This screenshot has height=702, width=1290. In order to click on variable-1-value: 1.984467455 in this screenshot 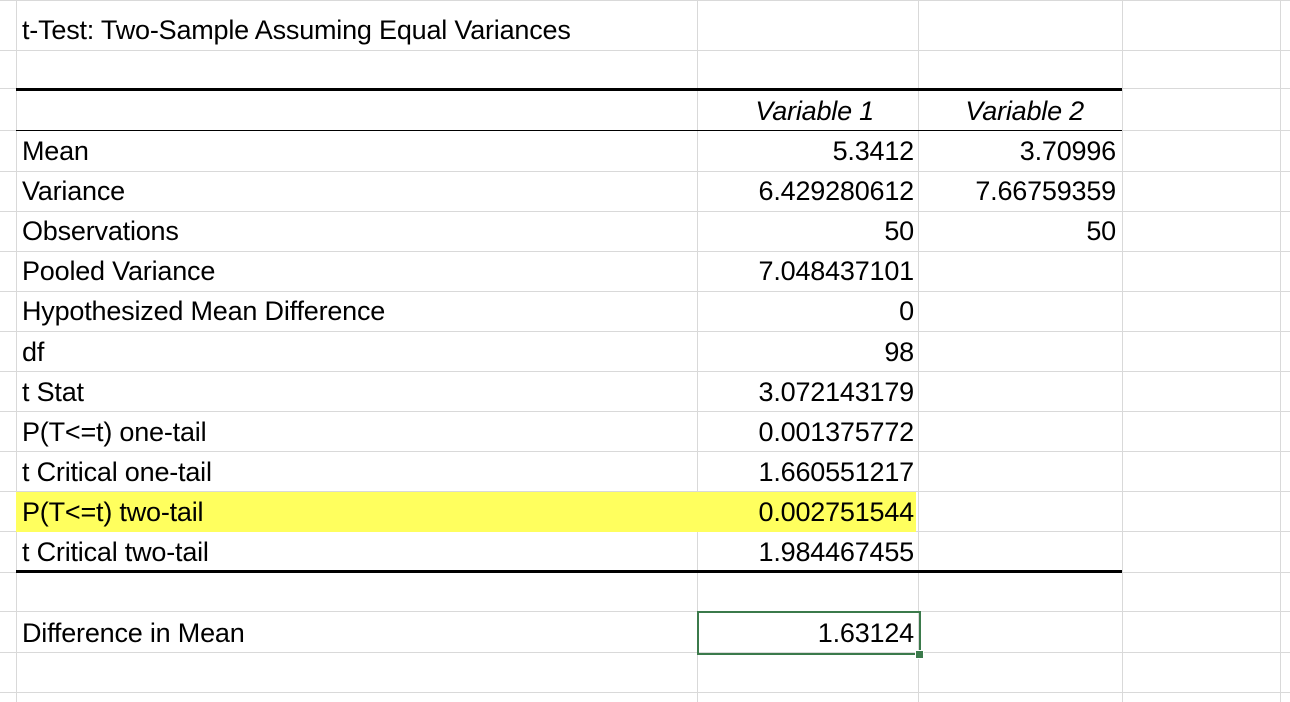, I will do `click(836, 552)`.